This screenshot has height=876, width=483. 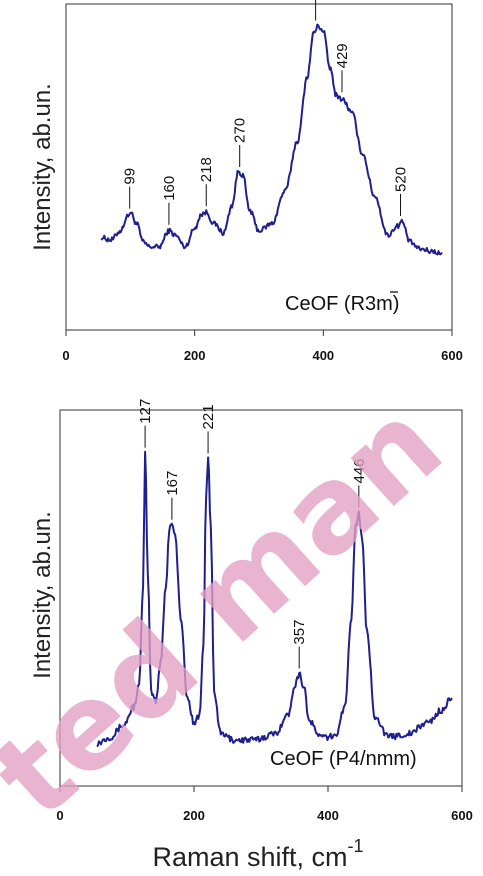 What do you see at coordinates (372, 304) in the screenshot?
I see `phase-symbol: R3m` at bounding box center [372, 304].